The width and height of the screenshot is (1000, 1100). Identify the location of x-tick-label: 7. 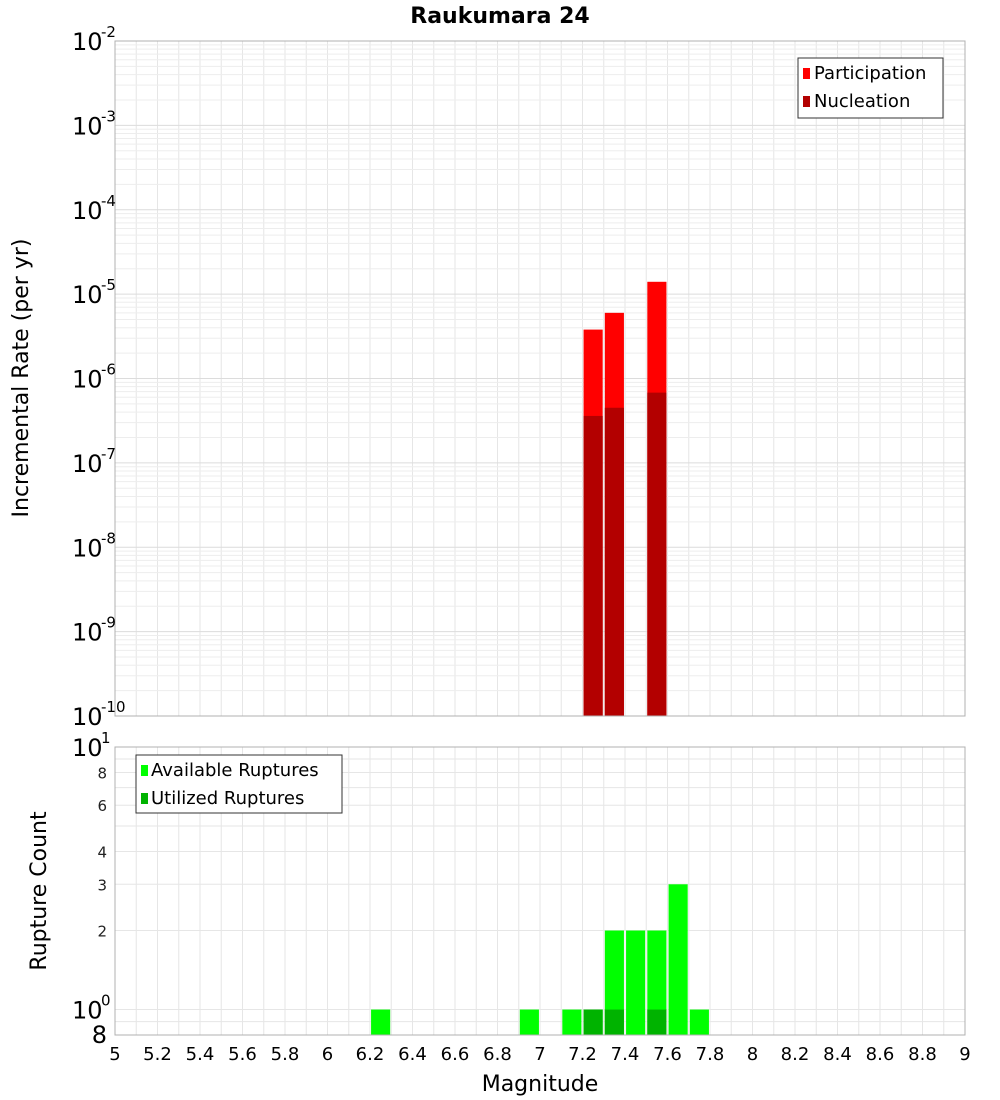
(539, 1054).